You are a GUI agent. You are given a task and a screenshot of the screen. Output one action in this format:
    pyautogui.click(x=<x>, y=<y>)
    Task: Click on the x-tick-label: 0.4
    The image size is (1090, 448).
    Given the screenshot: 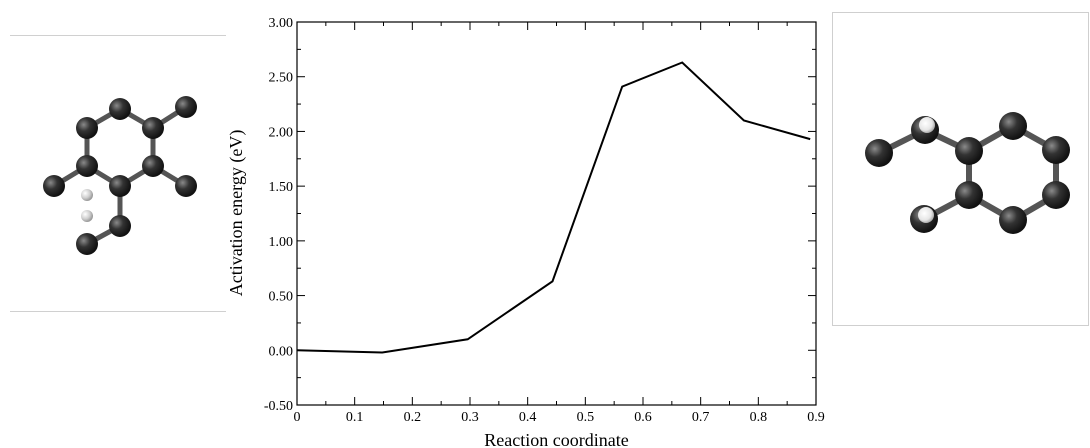 What is the action you would take?
    pyautogui.click(x=528, y=417)
    